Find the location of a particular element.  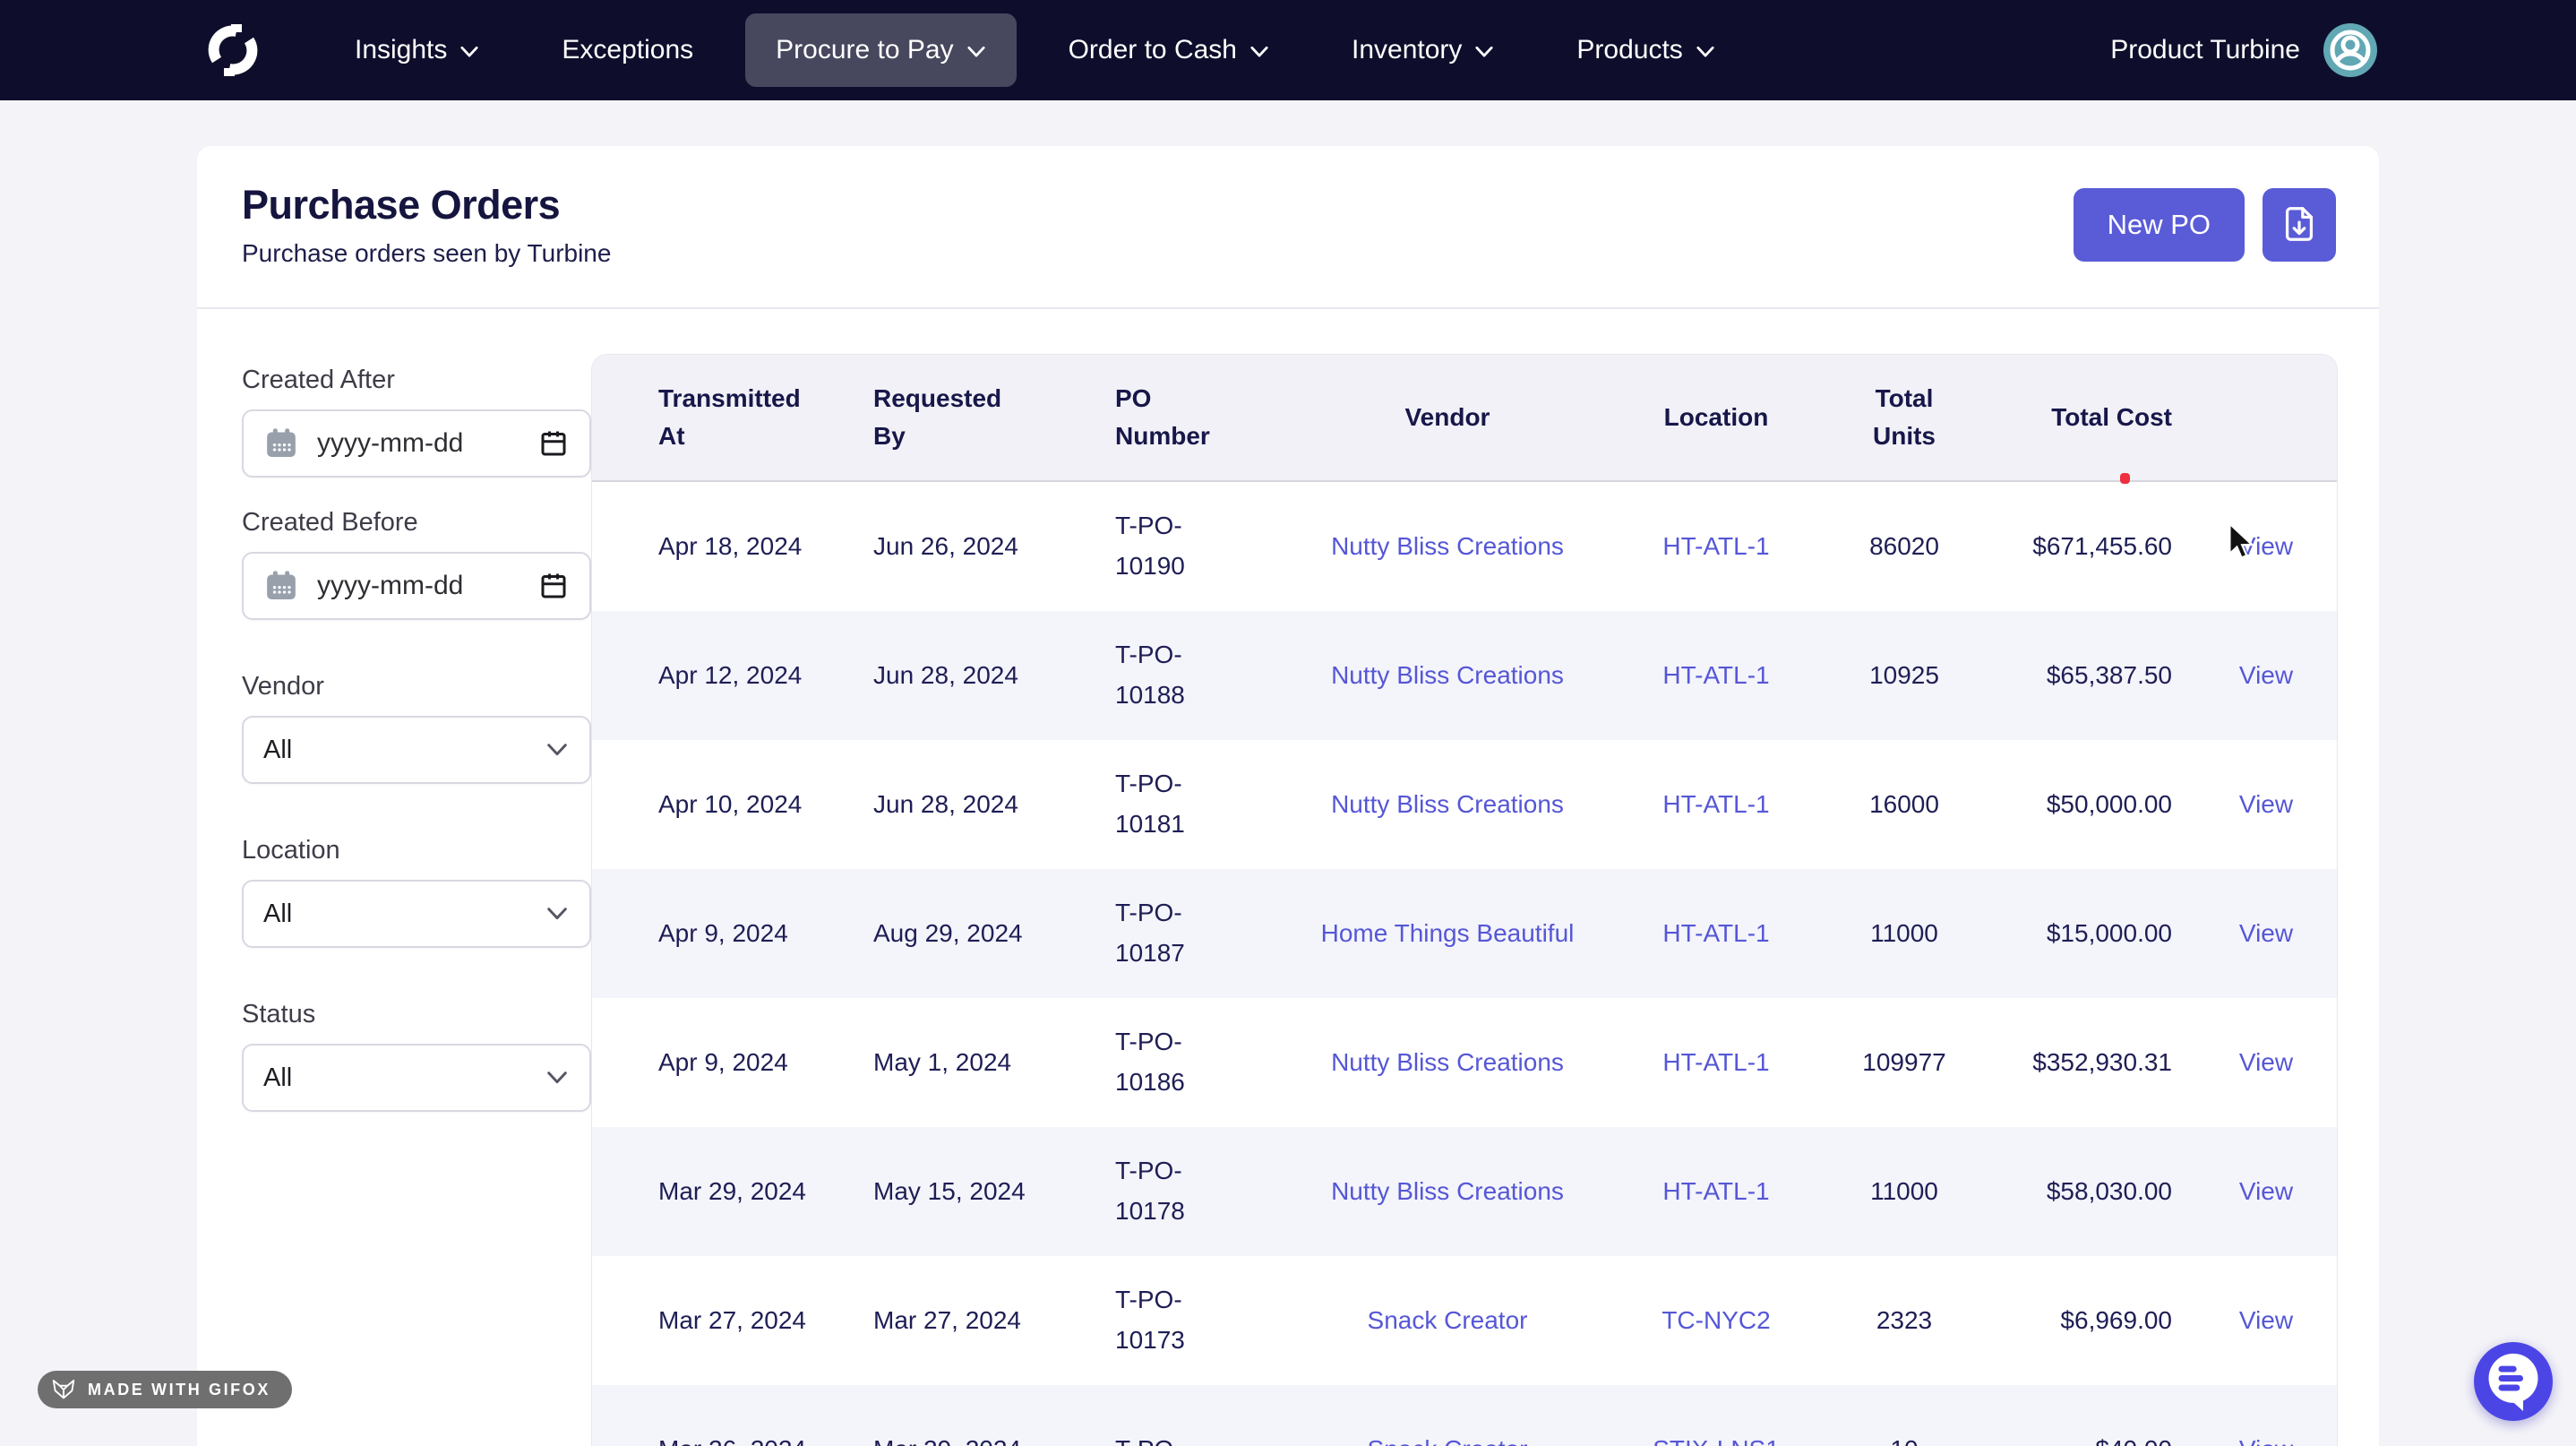

file-download-icon is located at coordinates (2299, 225).